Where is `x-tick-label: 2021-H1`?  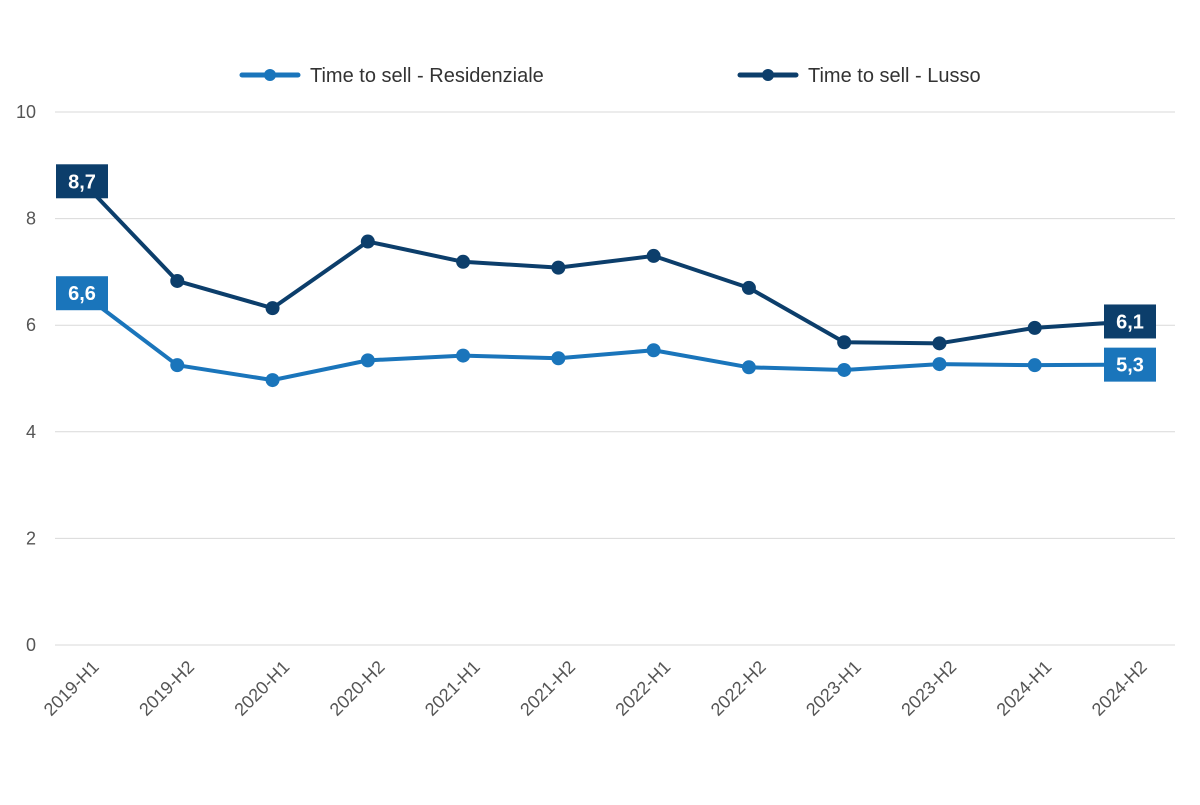 x-tick-label: 2021-H1 is located at coordinates (452, 688).